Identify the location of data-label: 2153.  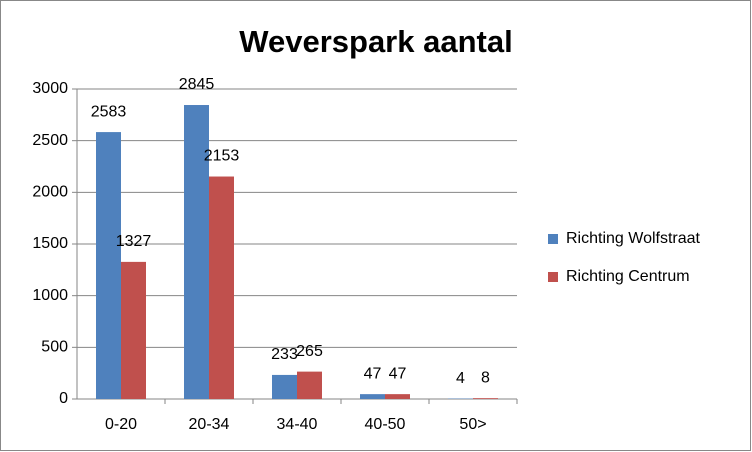
(222, 156).